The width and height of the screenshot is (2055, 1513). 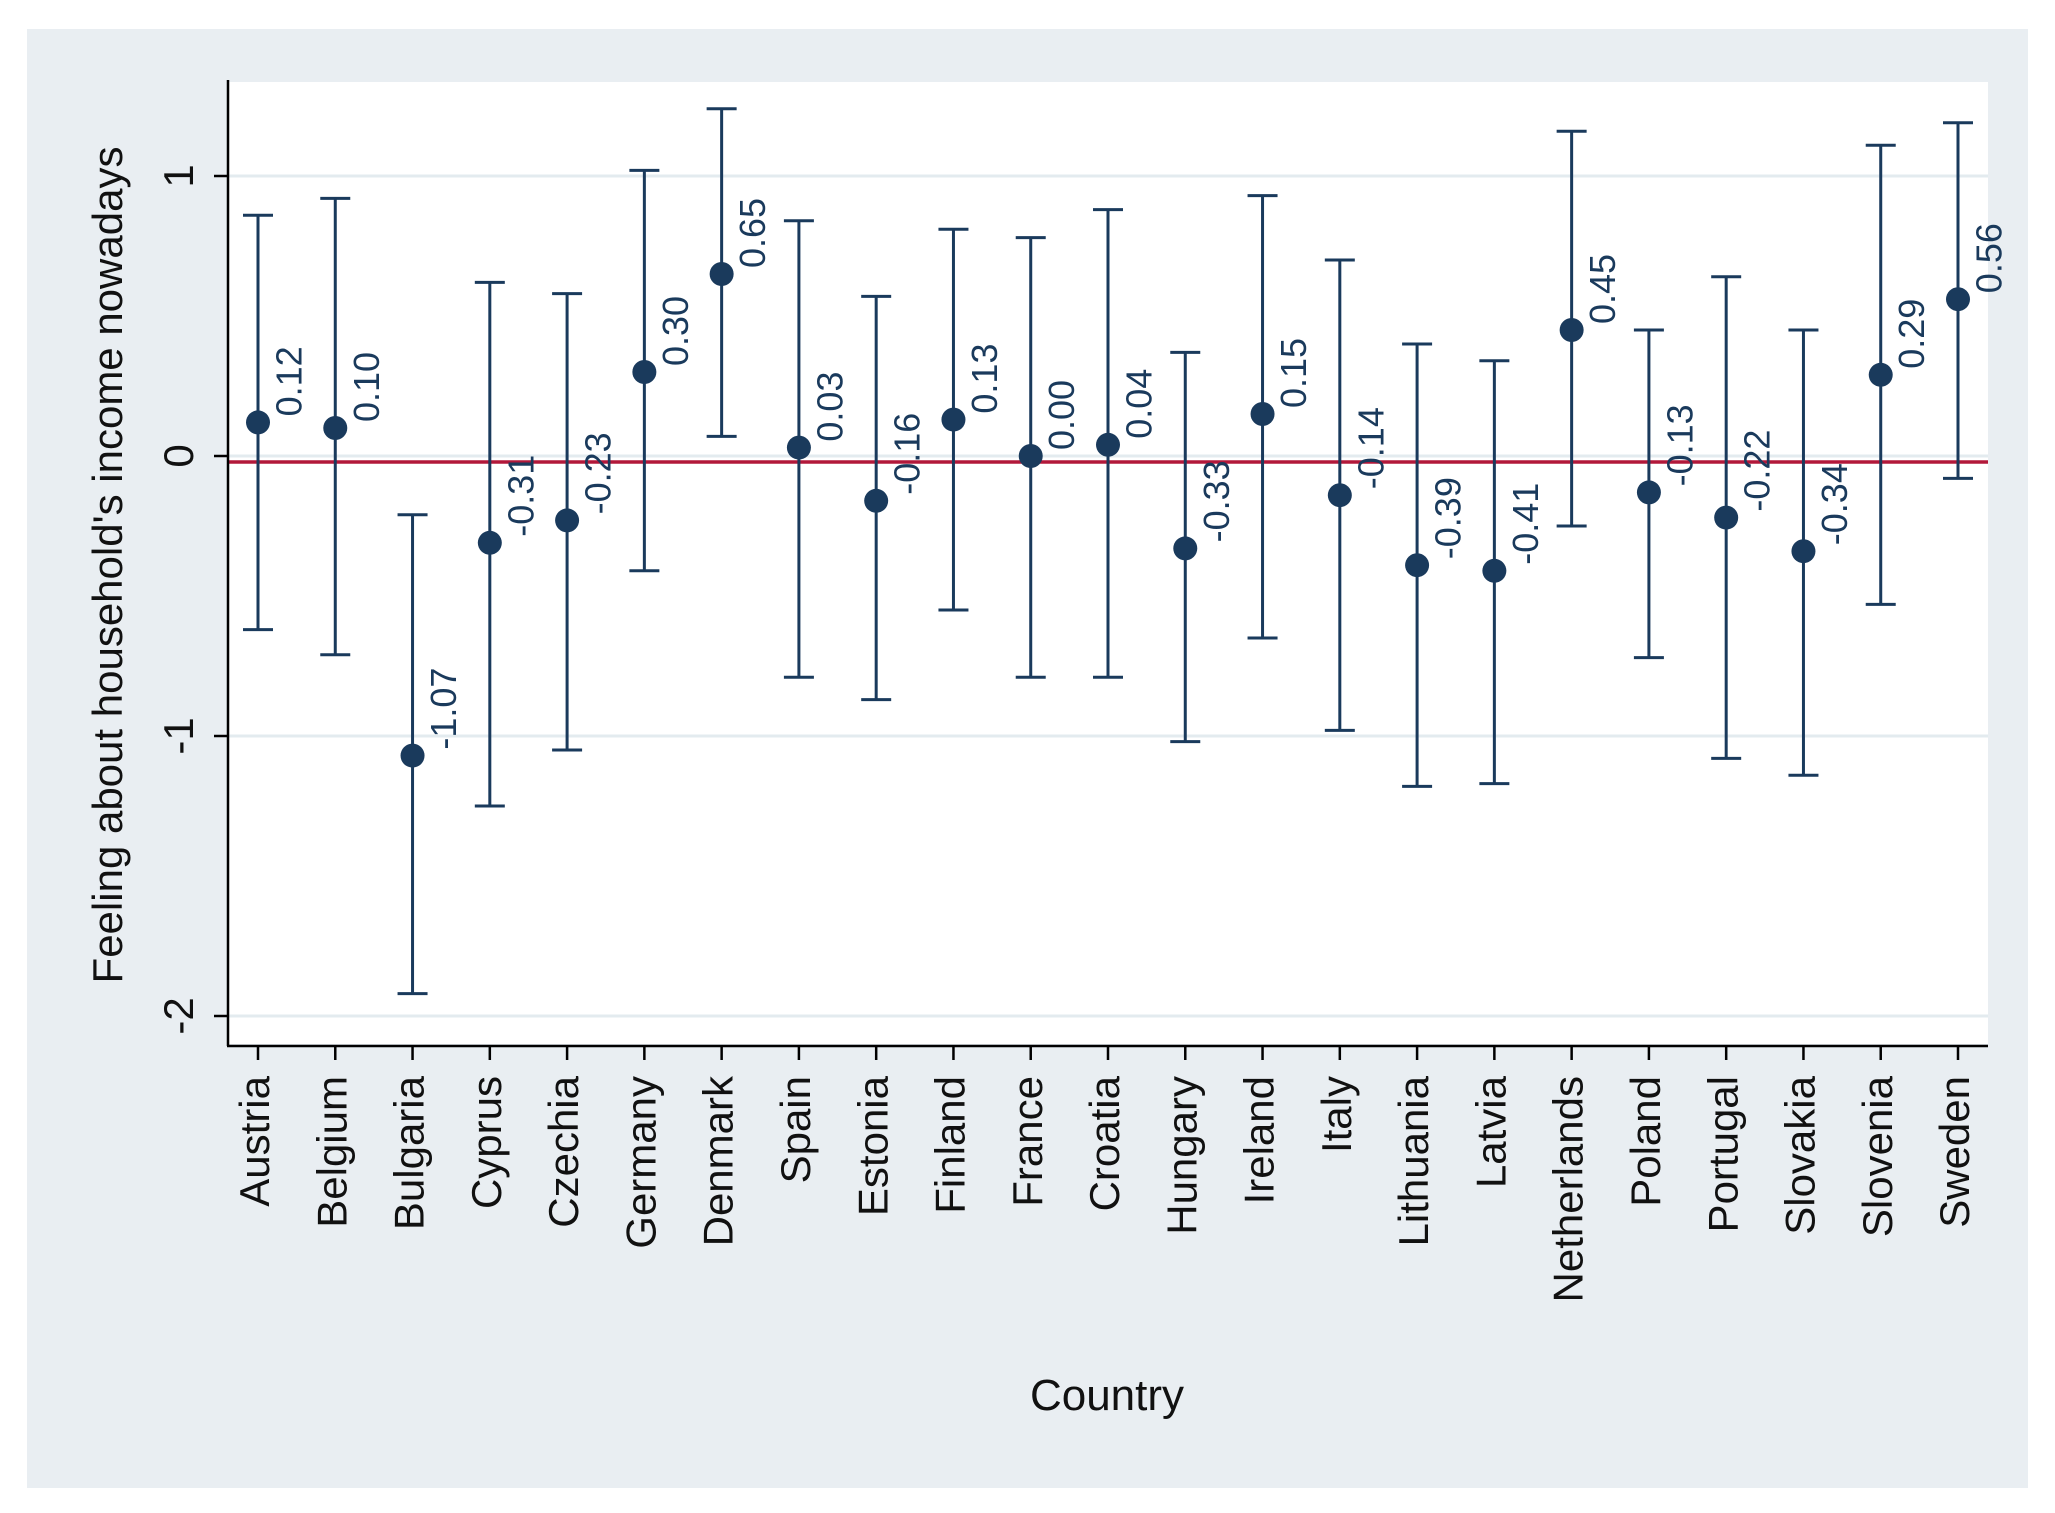 What do you see at coordinates (984, 379) in the screenshot?
I see `point-value-label: 0.13` at bounding box center [984, 379].